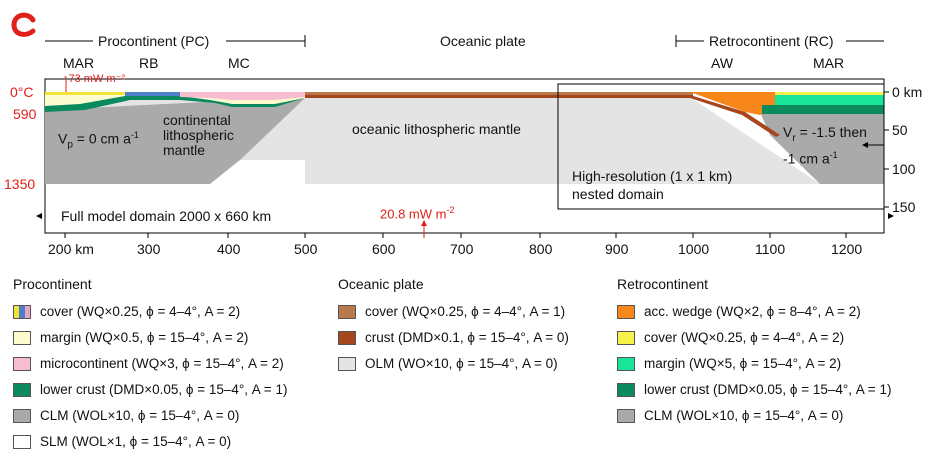  I want to click on label-rb: RB, so click(149, 63).